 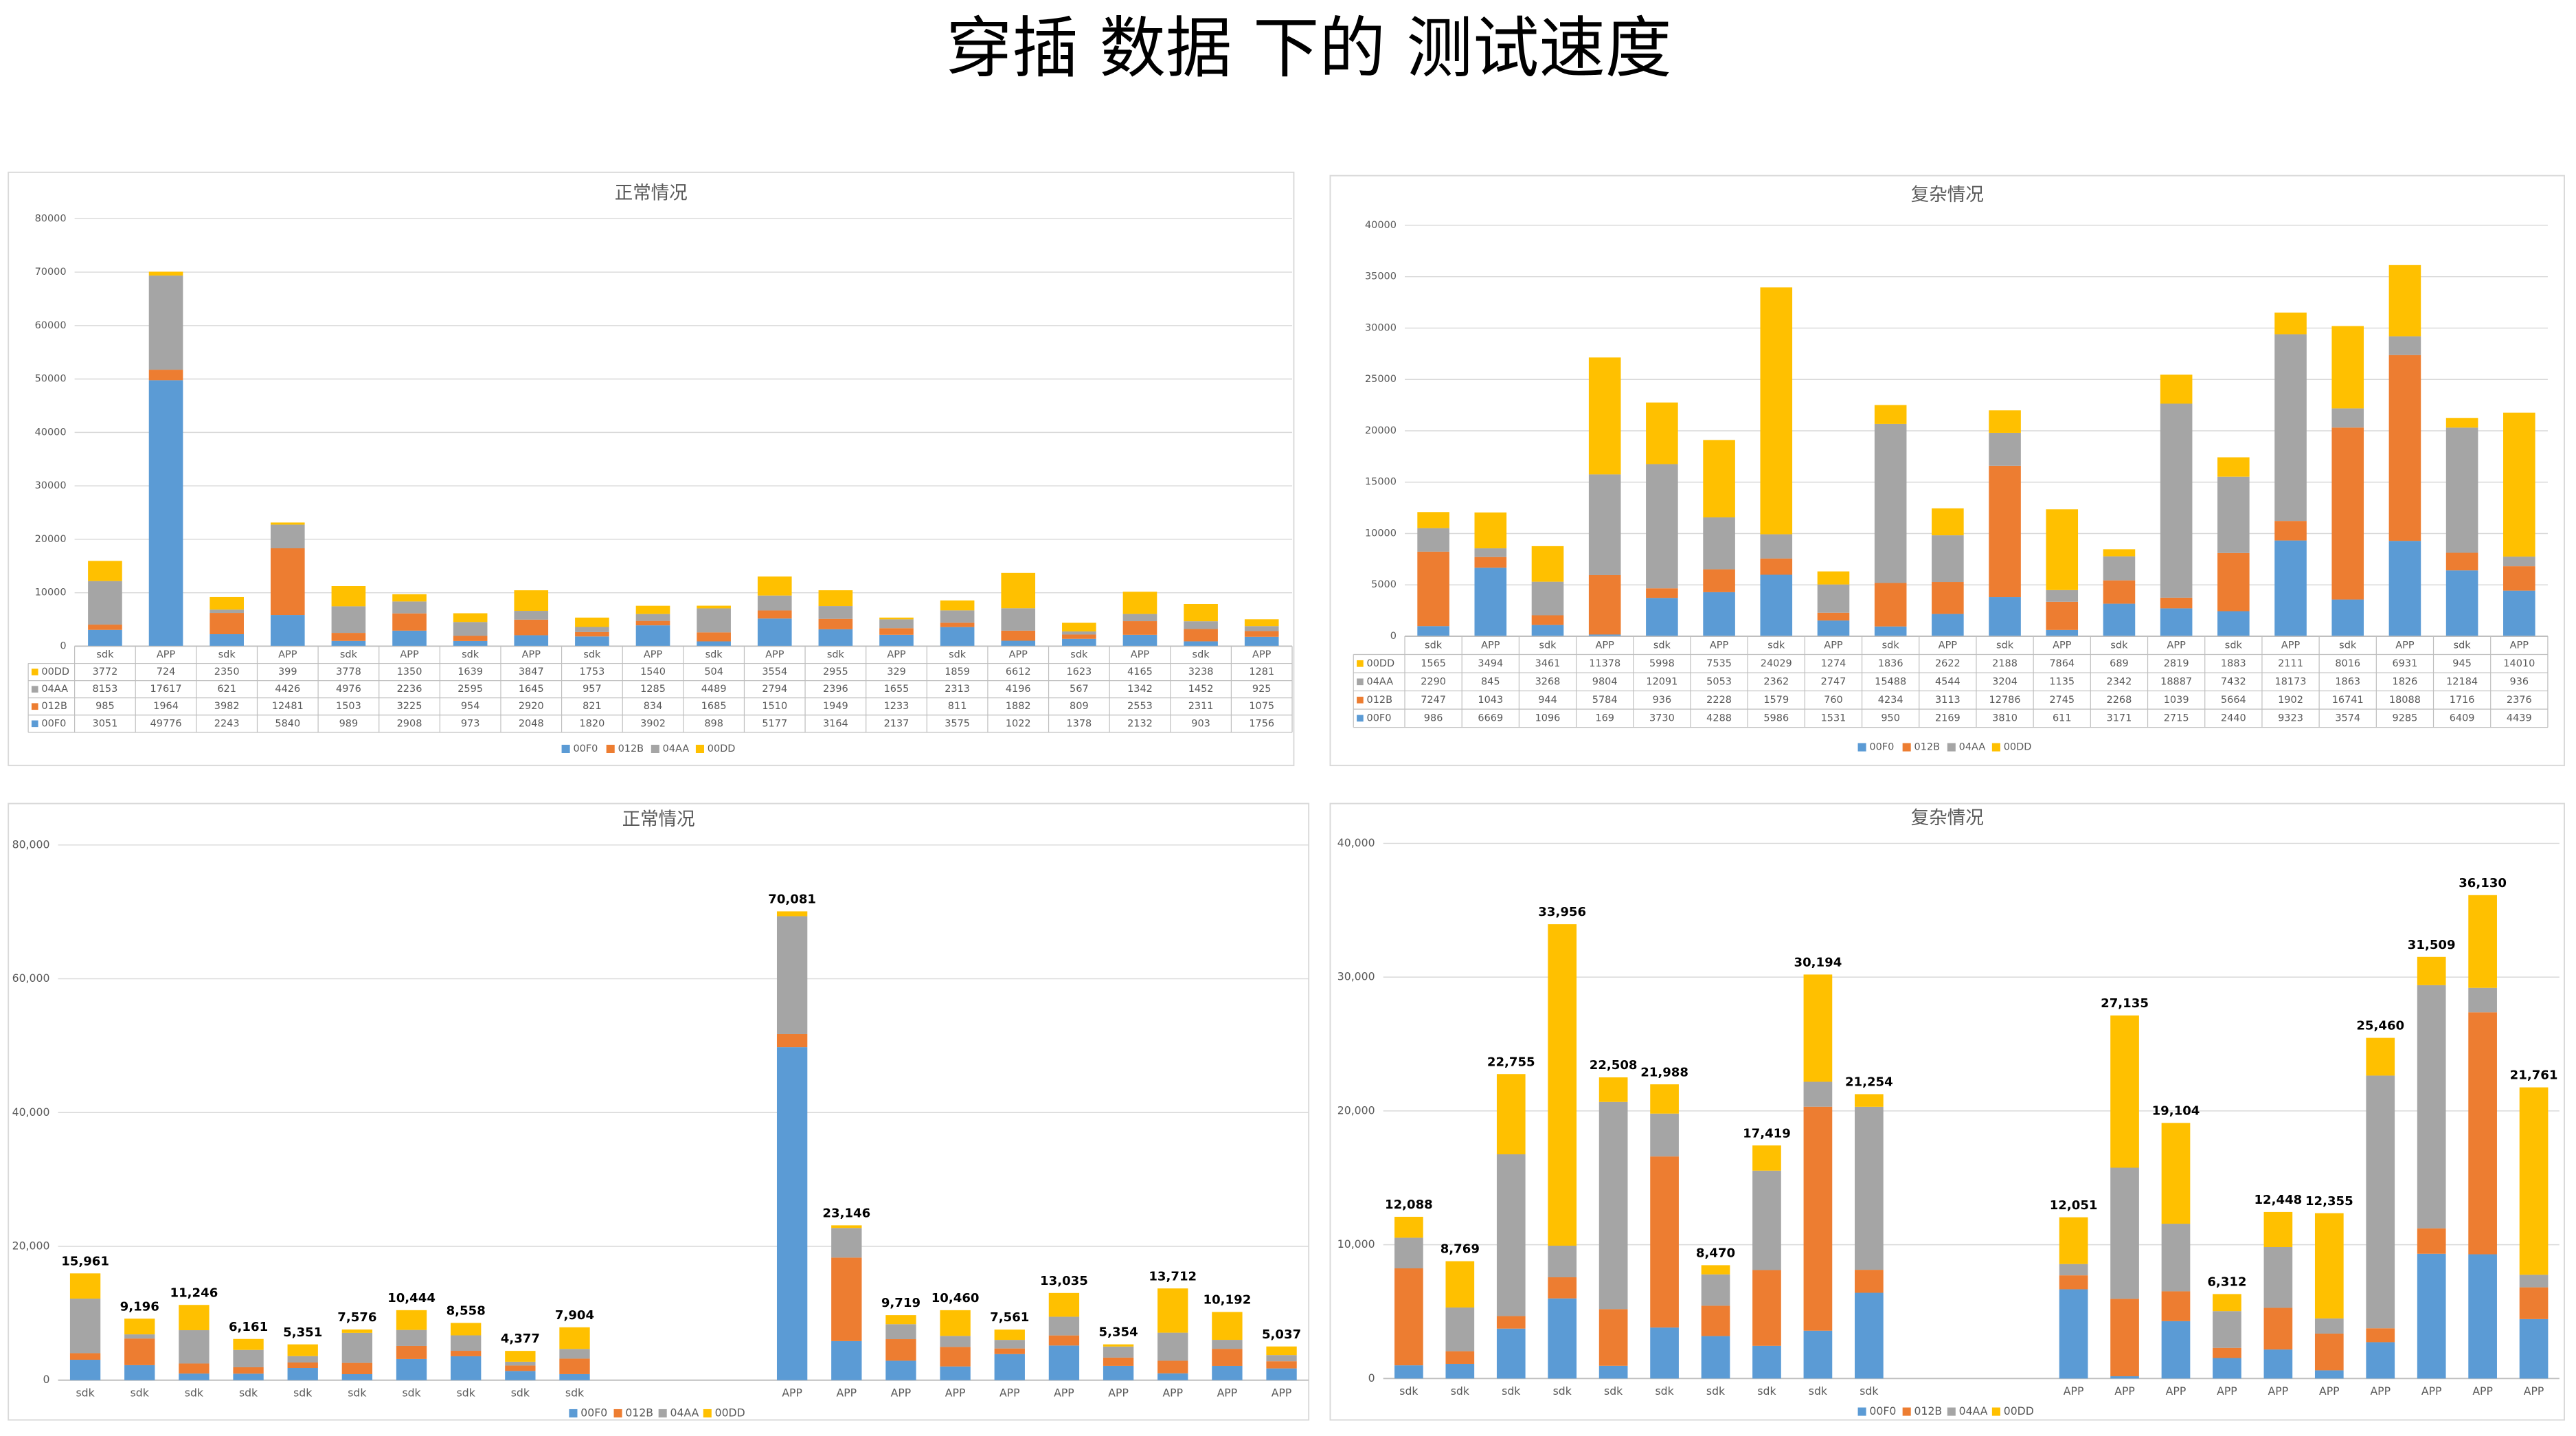 What do you see at coordinates (1614, 1065) in the screenshot?
I see `total-label: 22,508` at bounding box center [1614, 1065].